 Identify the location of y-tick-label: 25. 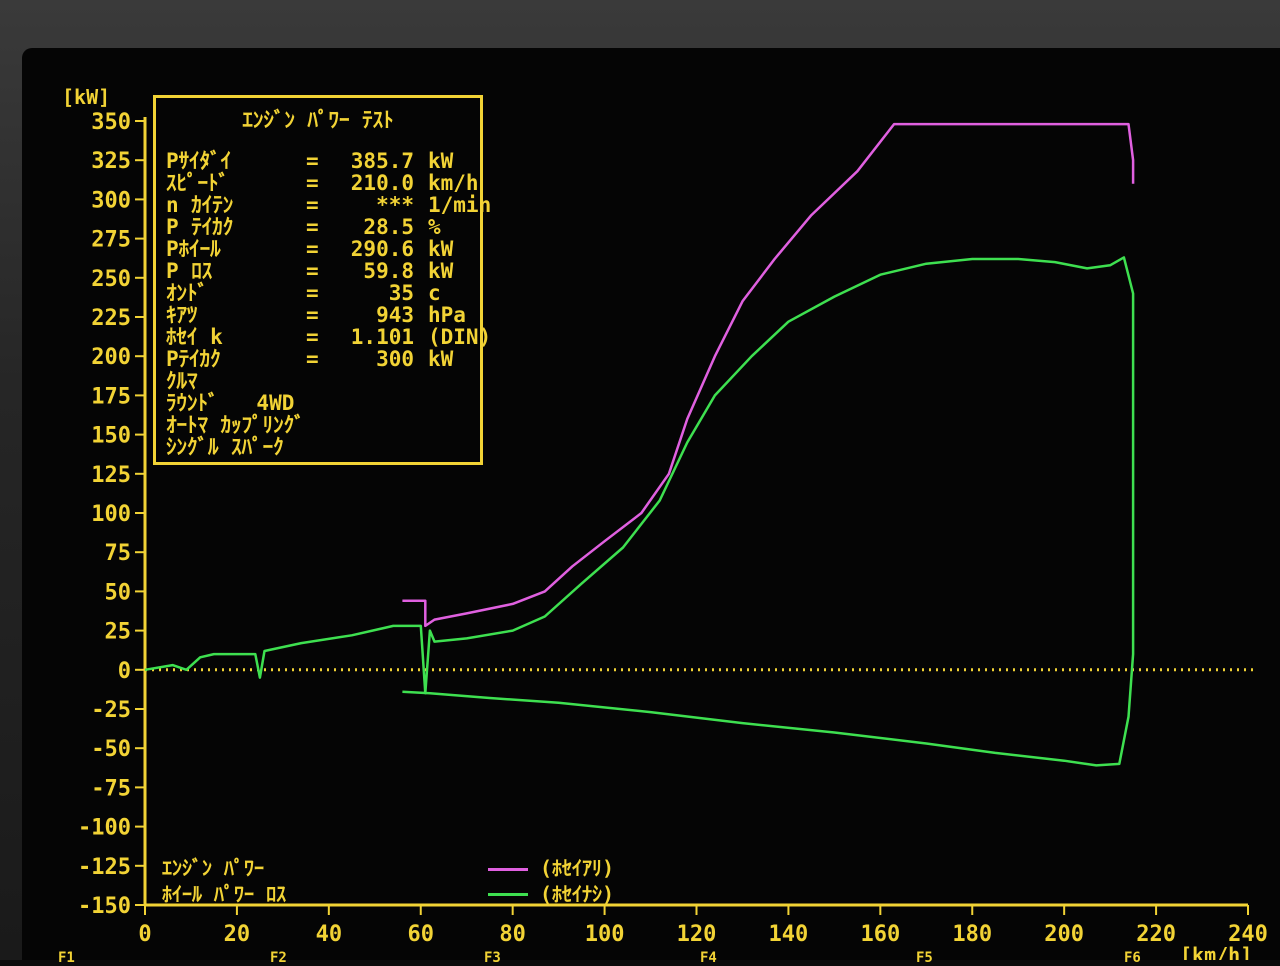
(118, 632).